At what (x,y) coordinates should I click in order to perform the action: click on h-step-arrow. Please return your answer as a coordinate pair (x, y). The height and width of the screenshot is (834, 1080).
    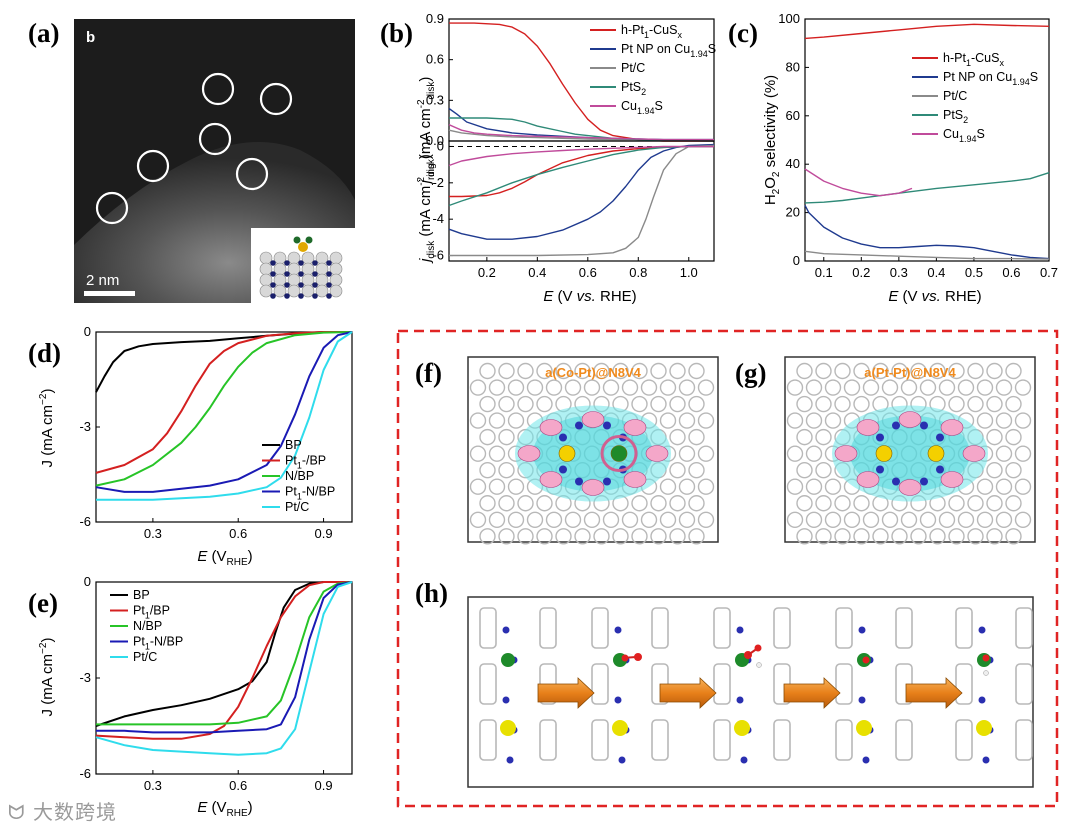
    Looking at the image, I should click on (566, 693).